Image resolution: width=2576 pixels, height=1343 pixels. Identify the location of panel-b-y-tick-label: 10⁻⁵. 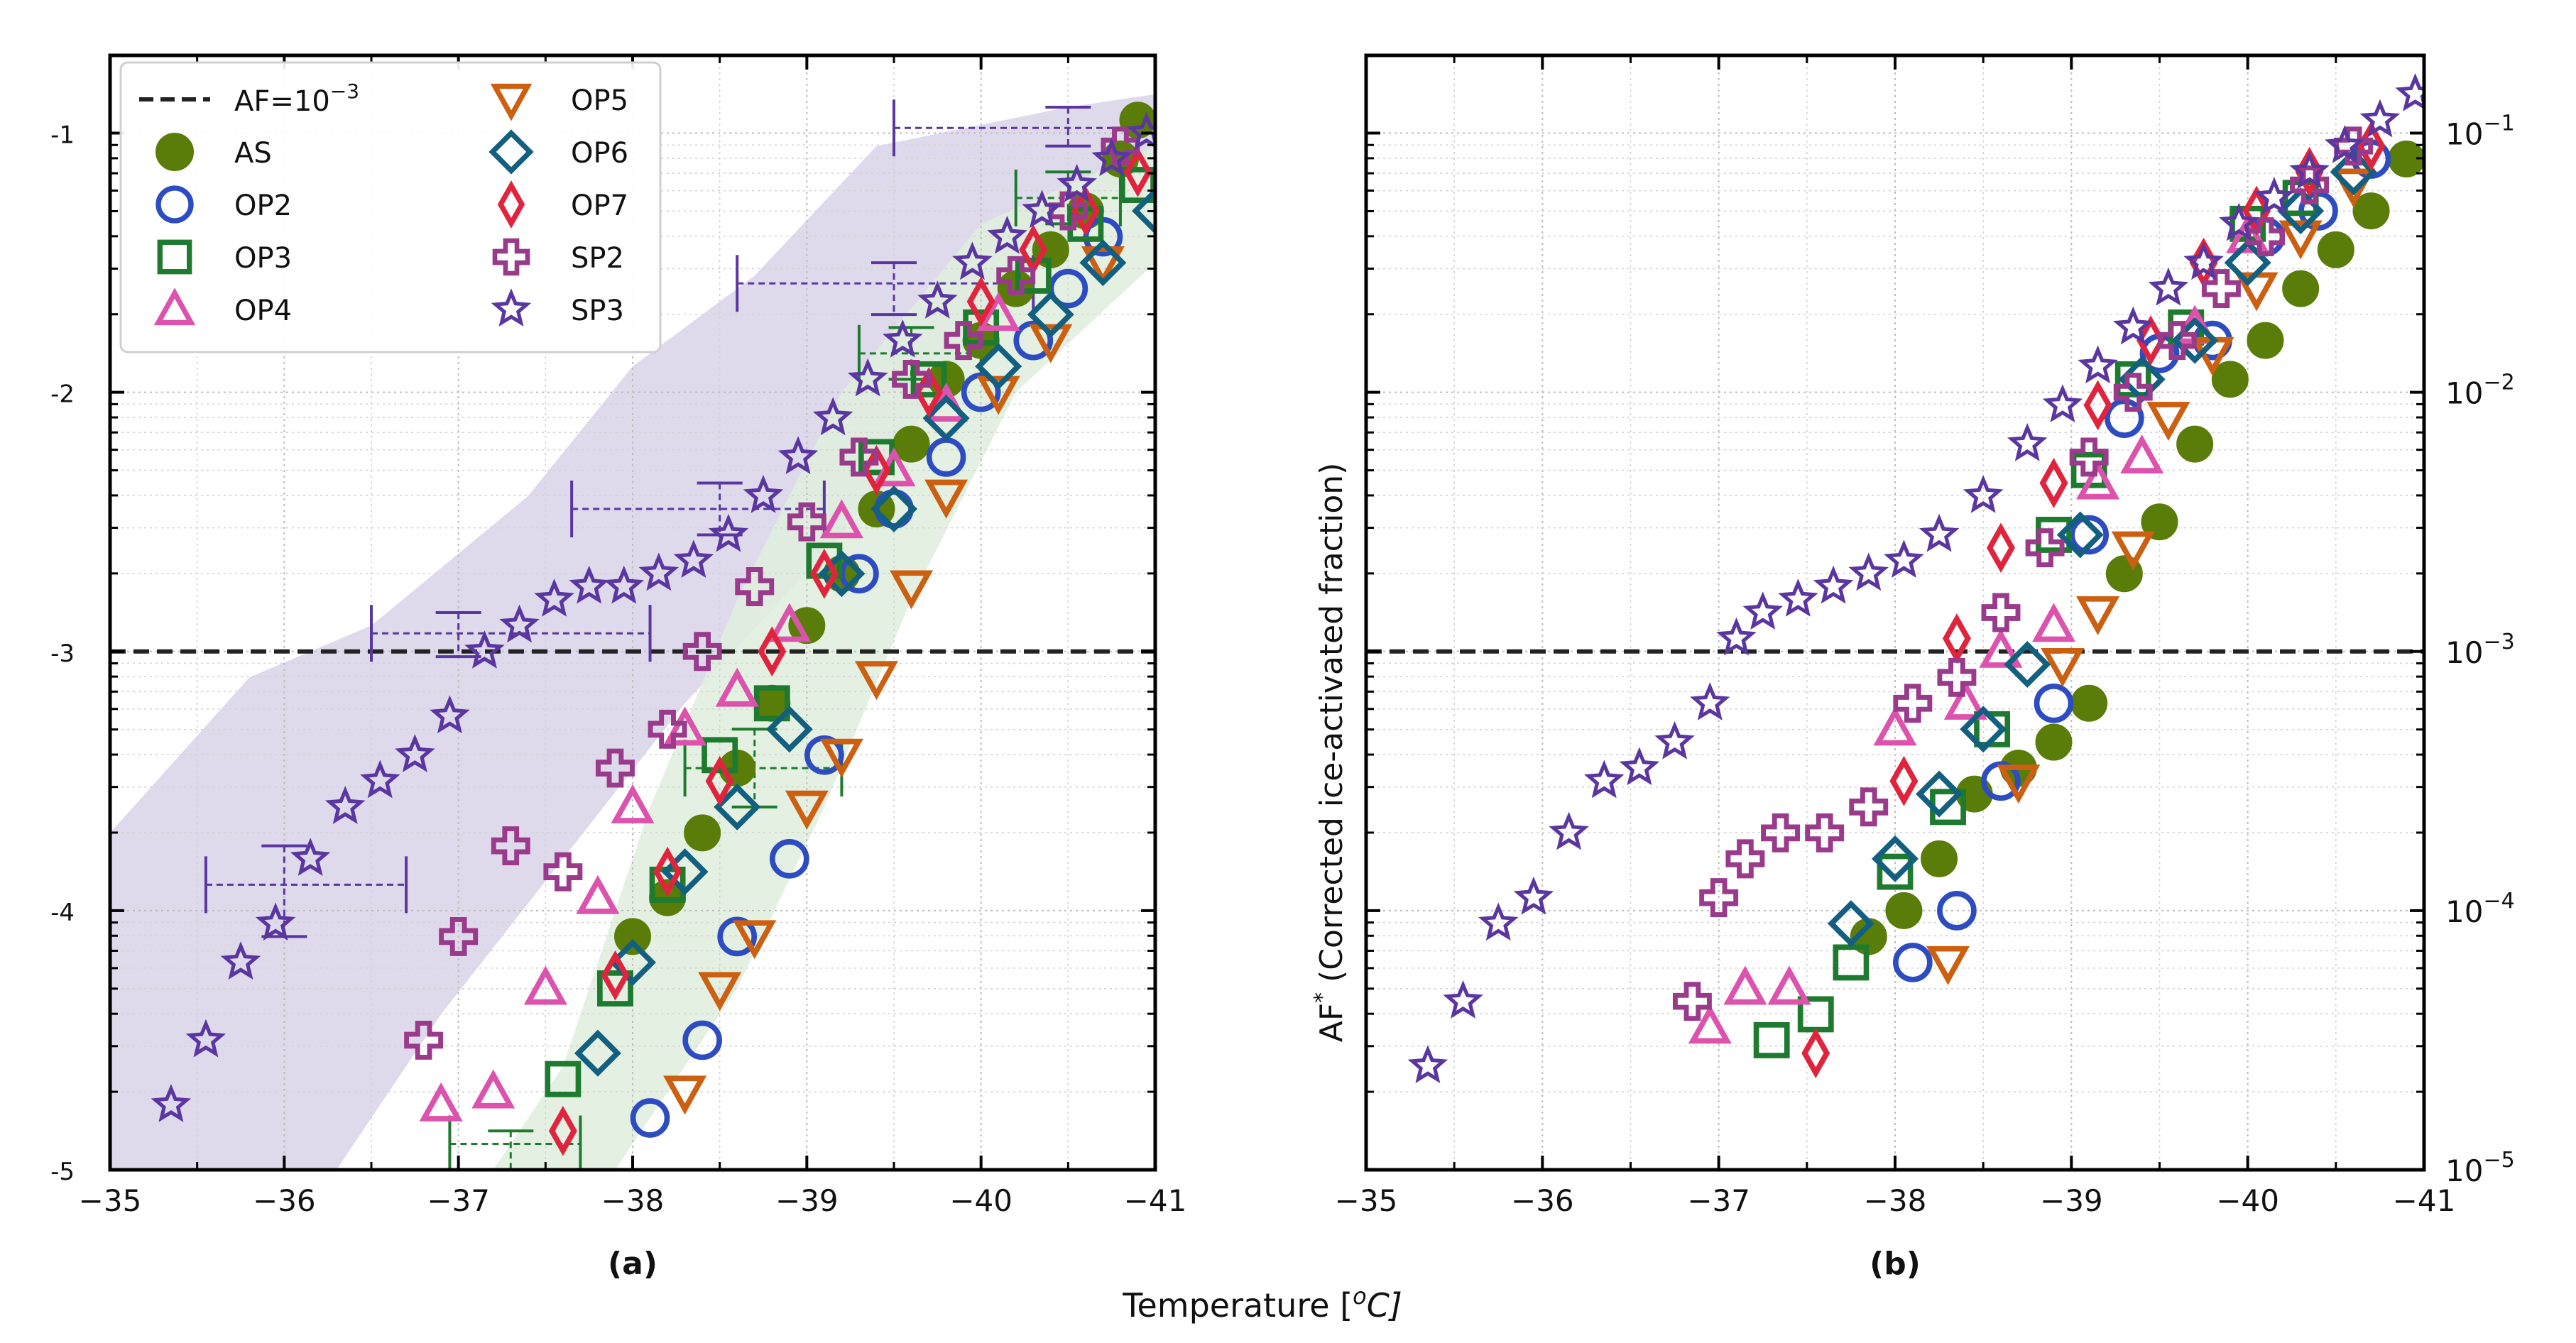
(2480, 1168).